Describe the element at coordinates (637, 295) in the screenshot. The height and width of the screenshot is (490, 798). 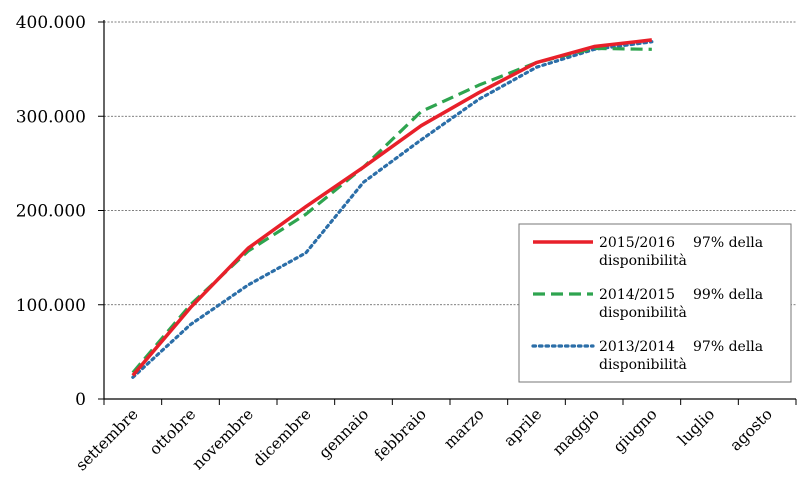
I see `legend-series-name: 2014/2015` at that location.